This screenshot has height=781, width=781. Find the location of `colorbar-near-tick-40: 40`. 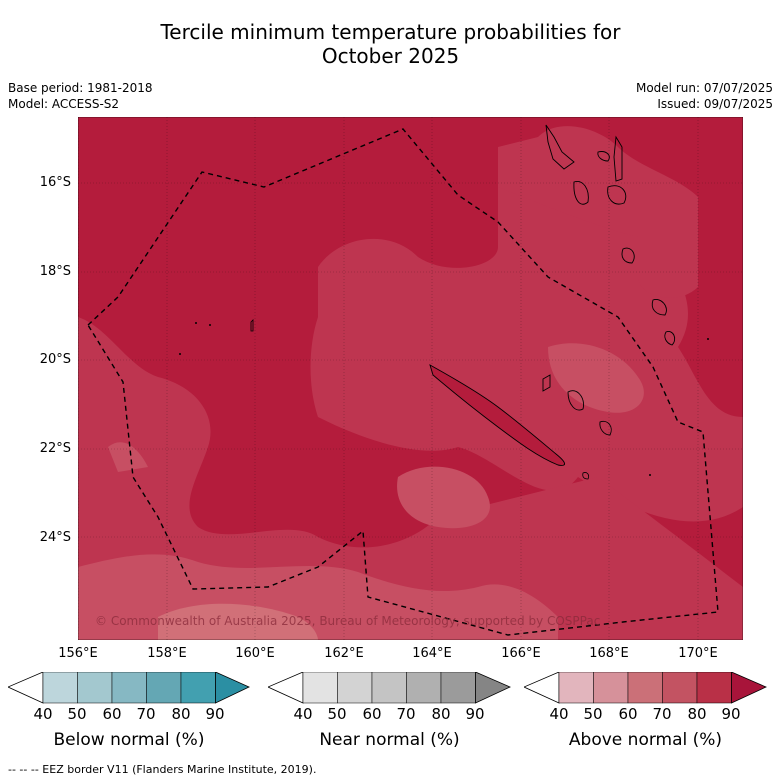

colorbar-near-tick-40: 40 is located at coordinates (303, 714).